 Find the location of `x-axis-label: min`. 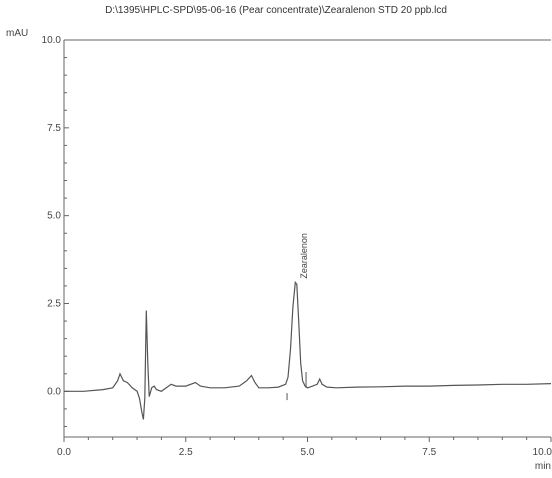

x-axis-label: min is located at coordinates (543, 466).